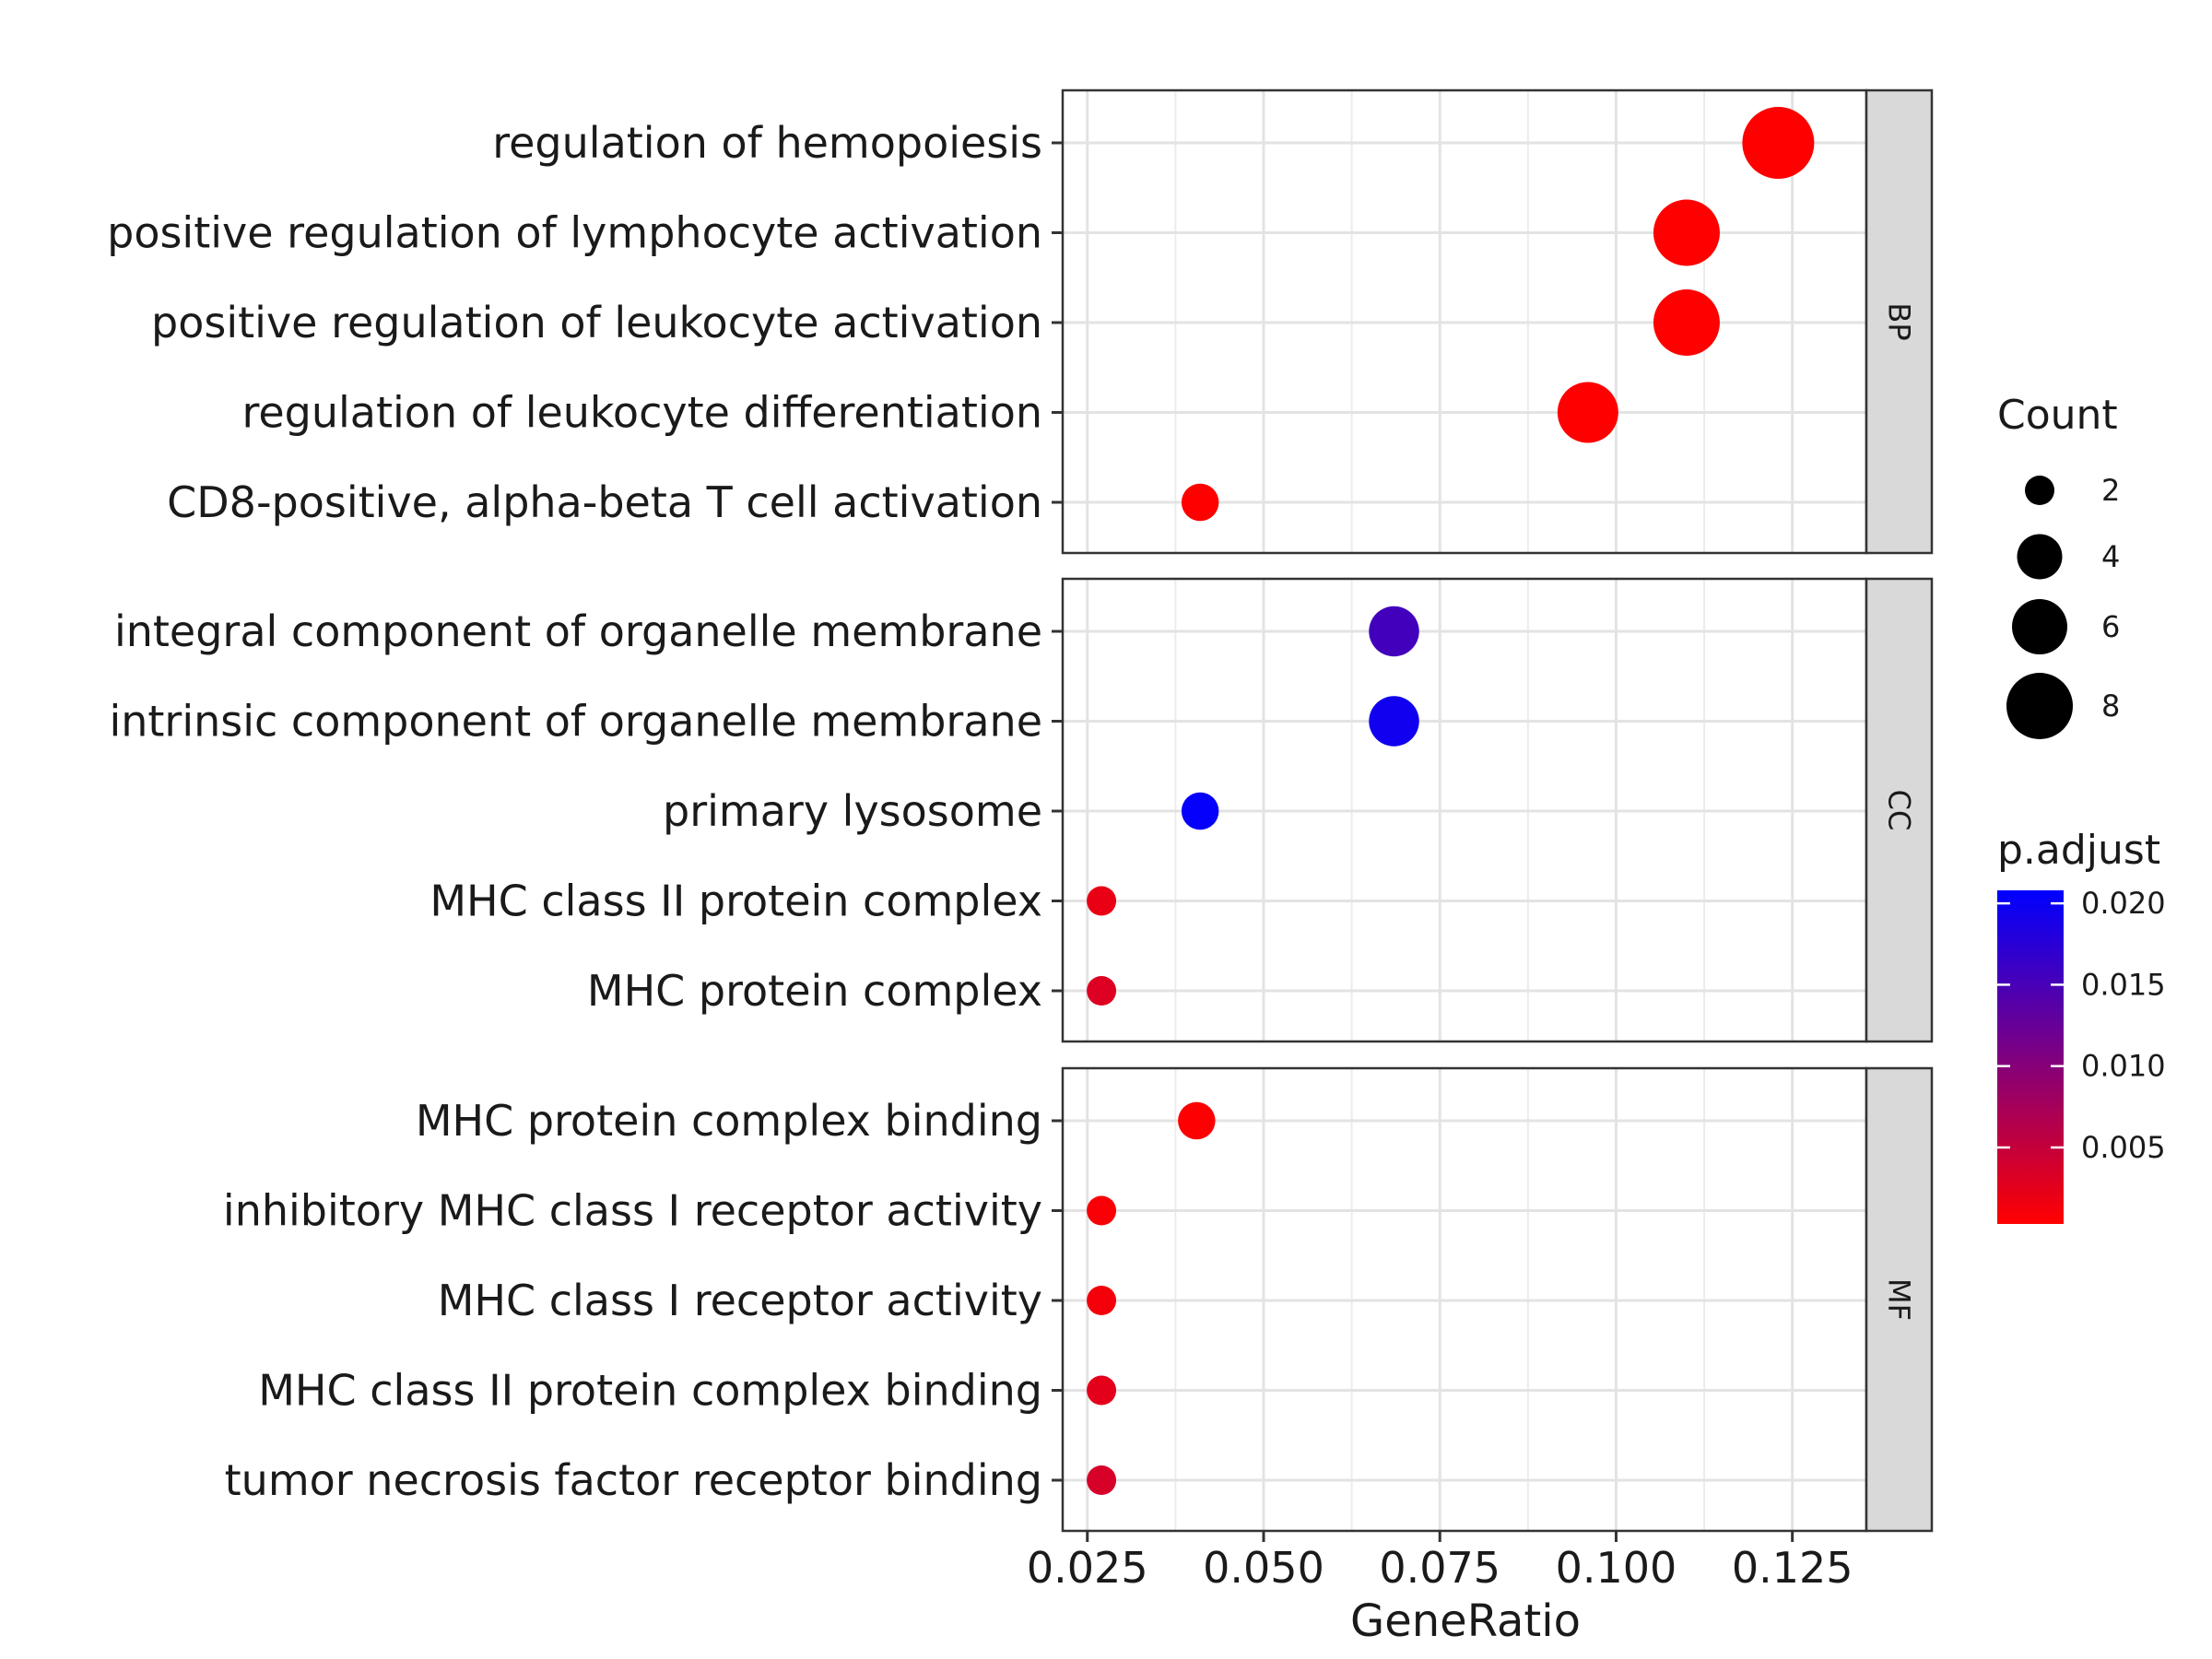 The width and height of the screenshot is (2212, 1659). What do you see at coordinates (2030, 1057) in the screenshot?
I see `p-adjust-colorbar` at bounding box center [2030, 1057].